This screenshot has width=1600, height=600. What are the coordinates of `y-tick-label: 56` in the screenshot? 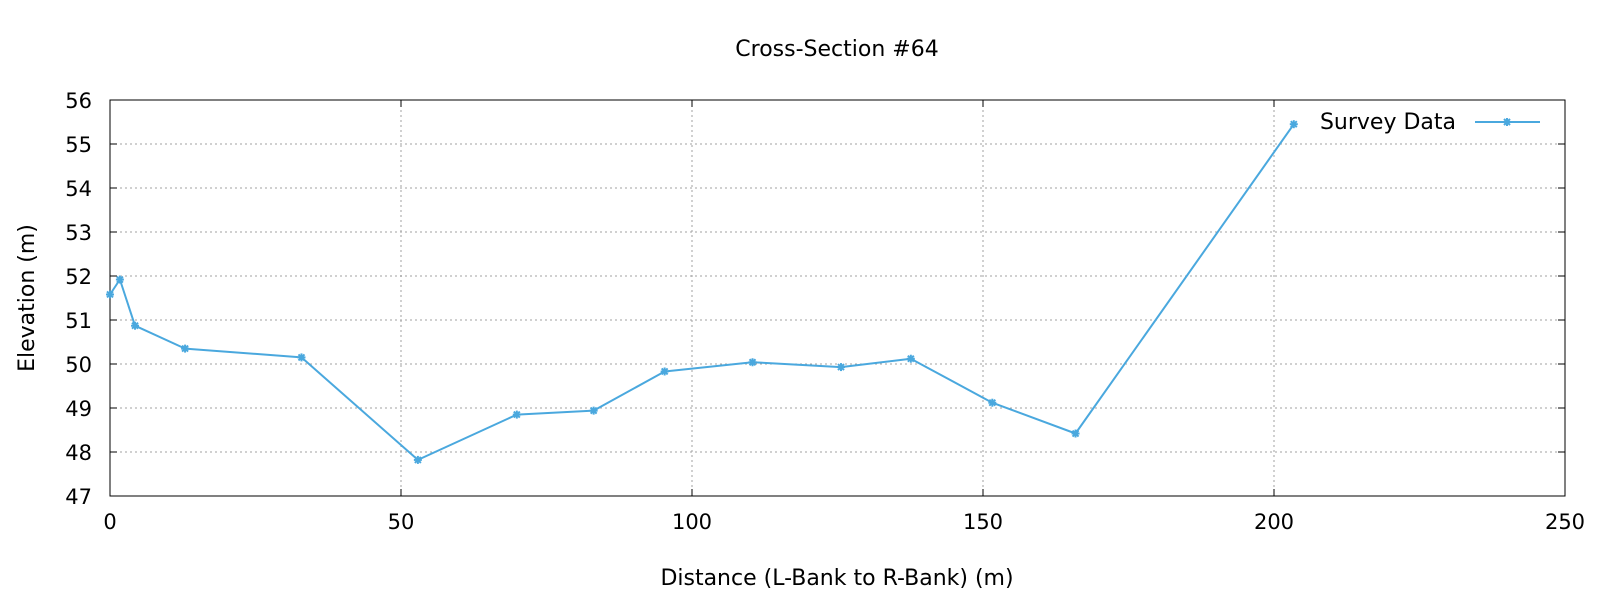 It's located at (78, 101).